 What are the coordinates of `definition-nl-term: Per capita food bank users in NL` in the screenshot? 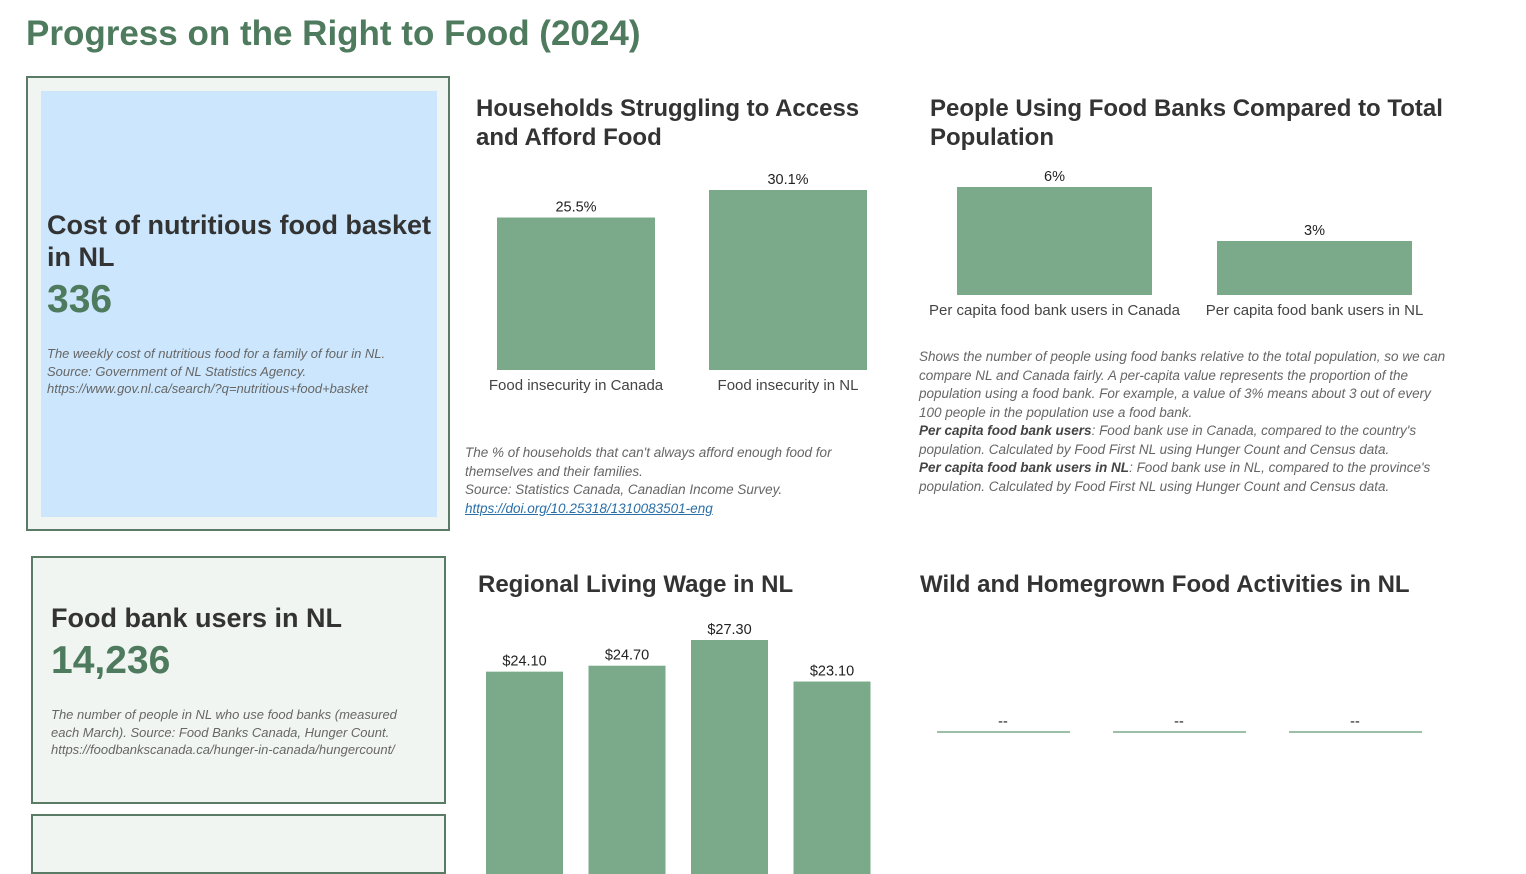 It's located at (1024, 467).